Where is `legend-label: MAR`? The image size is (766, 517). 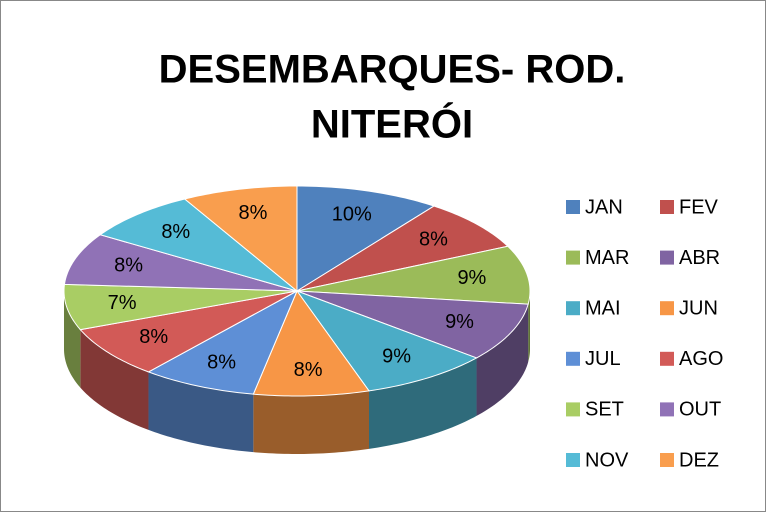
legend-label: MAR is located at coordinates (607, 258).